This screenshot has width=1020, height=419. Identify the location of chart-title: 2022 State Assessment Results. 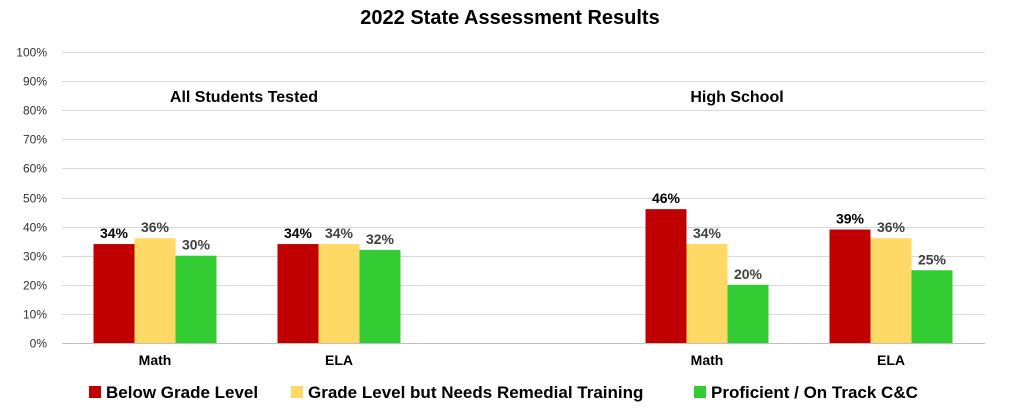
(509, 18).